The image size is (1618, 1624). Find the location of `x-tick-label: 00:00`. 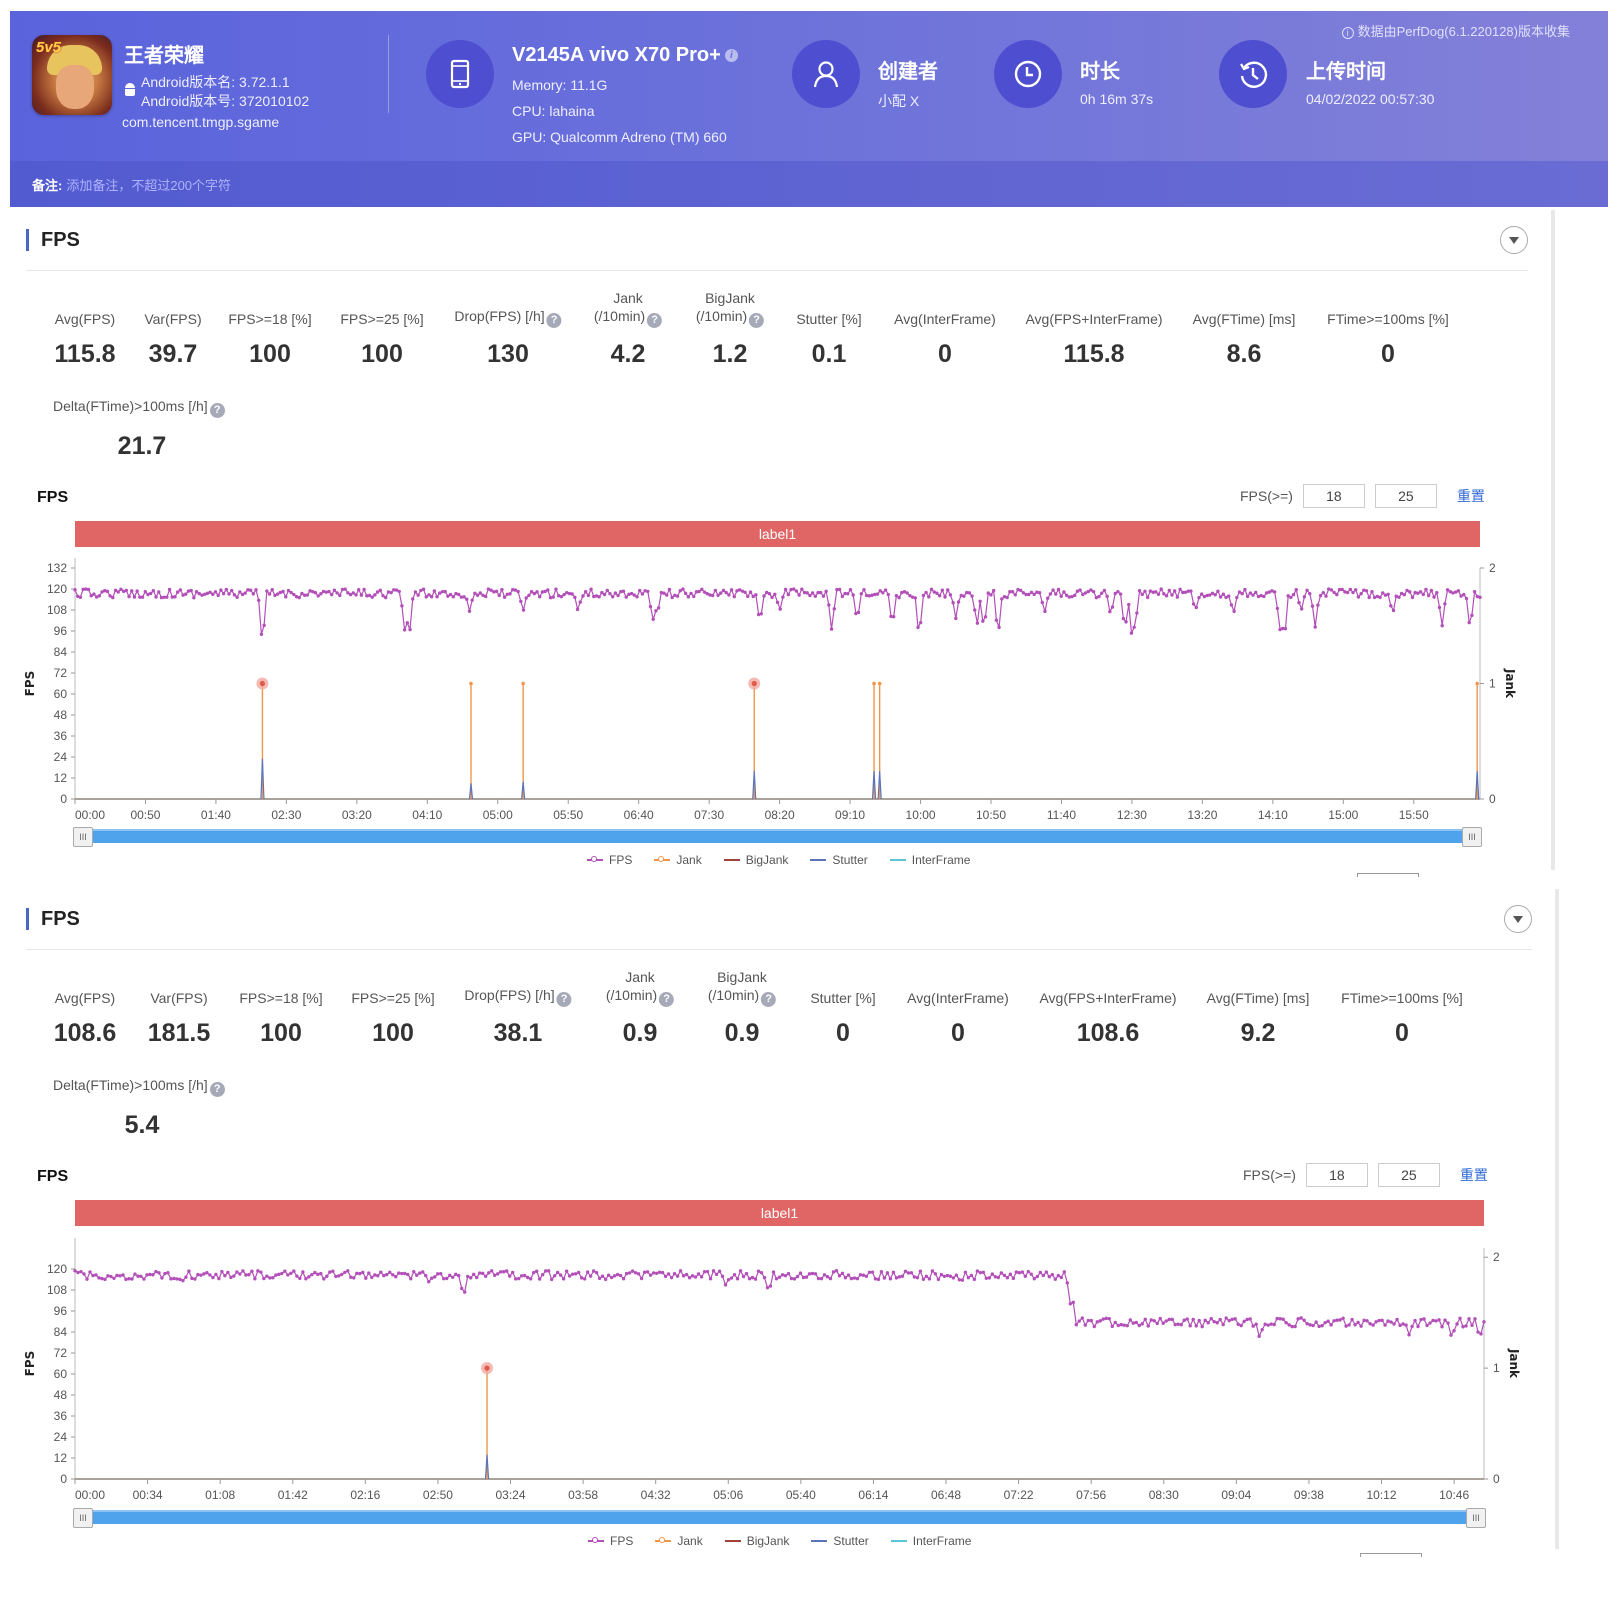

x-tick-label: 00:00 is located at coordinates (90, 1495).